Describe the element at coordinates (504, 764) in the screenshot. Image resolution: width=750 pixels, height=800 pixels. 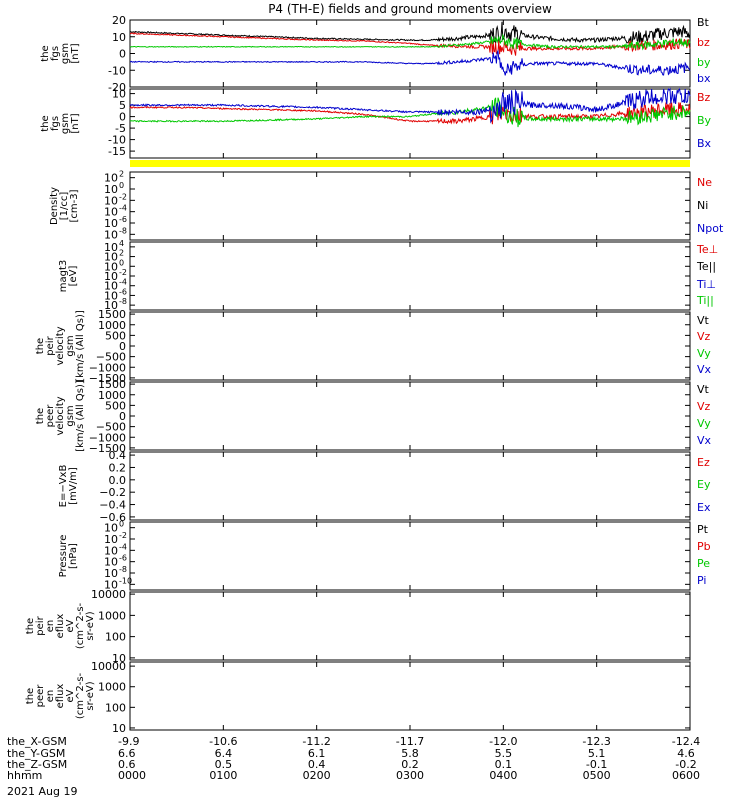
I see `x-row-value: 0.1` at that location.